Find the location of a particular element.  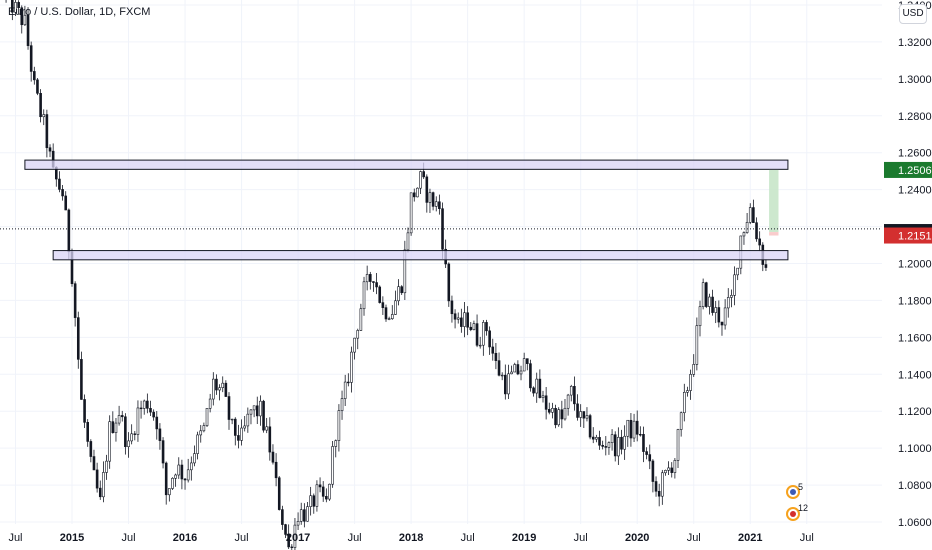

us-flag-icon is located at coordinates (793, 514).